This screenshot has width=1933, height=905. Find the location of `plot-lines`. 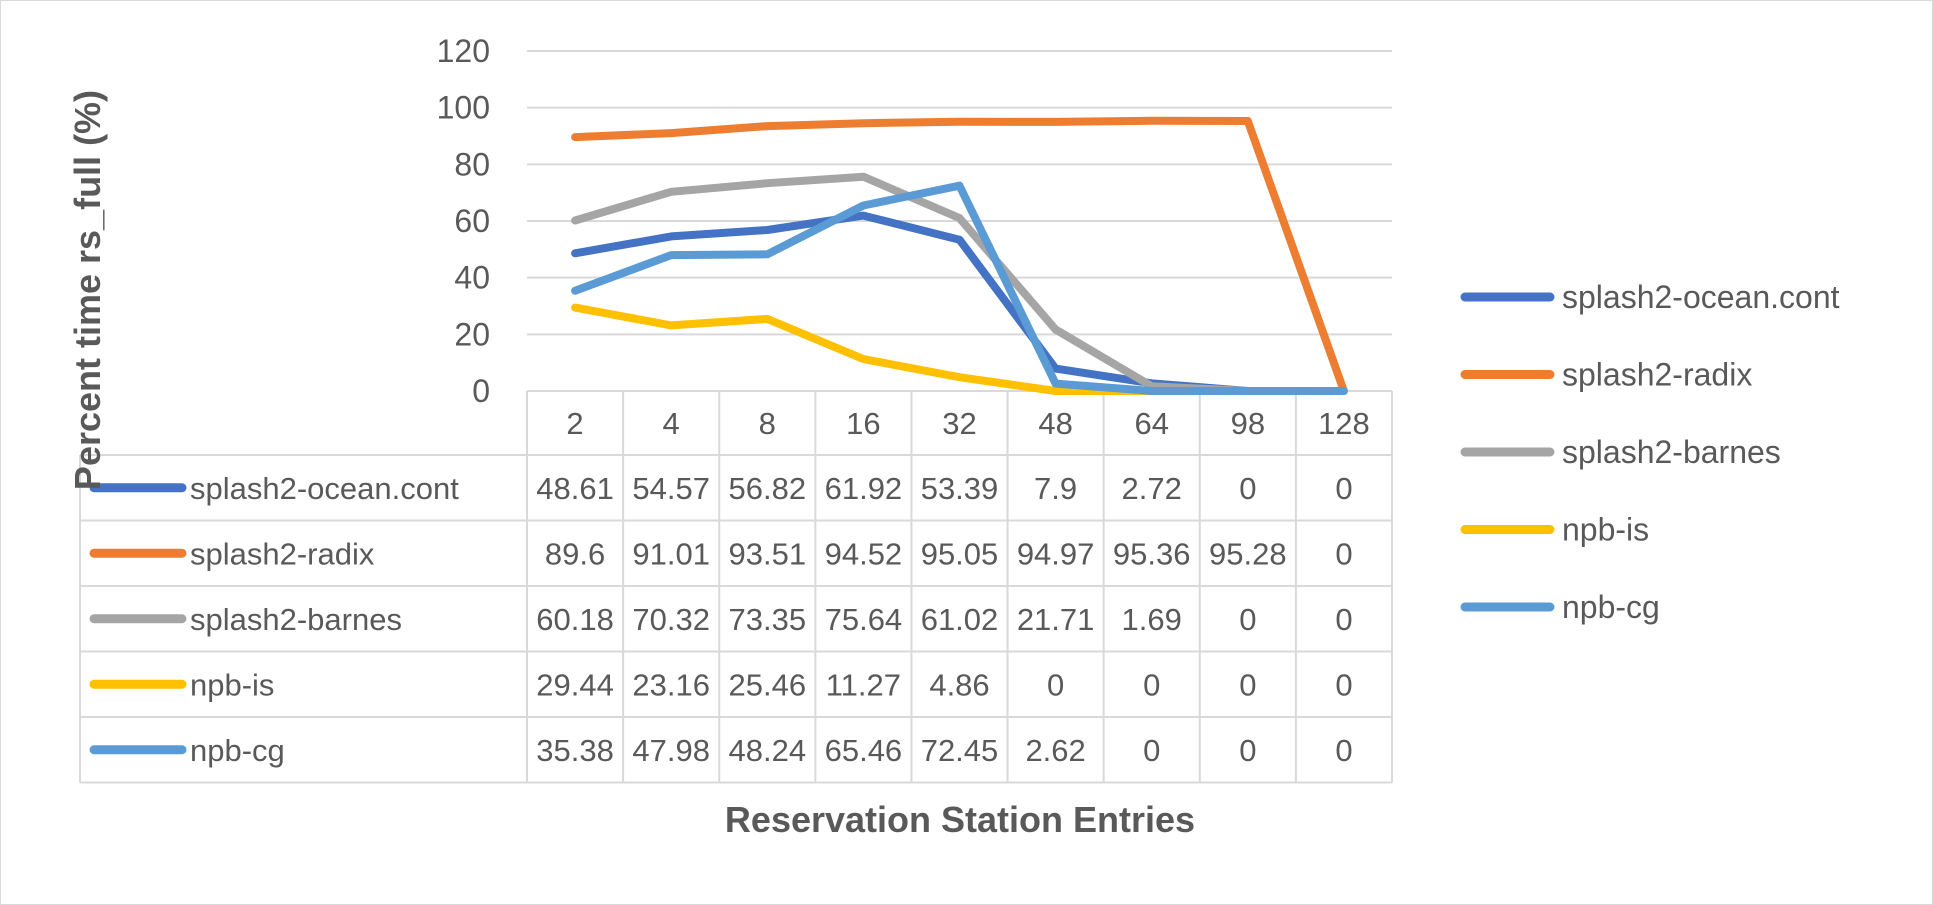

plot-lines is located at coordinates (959, 255).